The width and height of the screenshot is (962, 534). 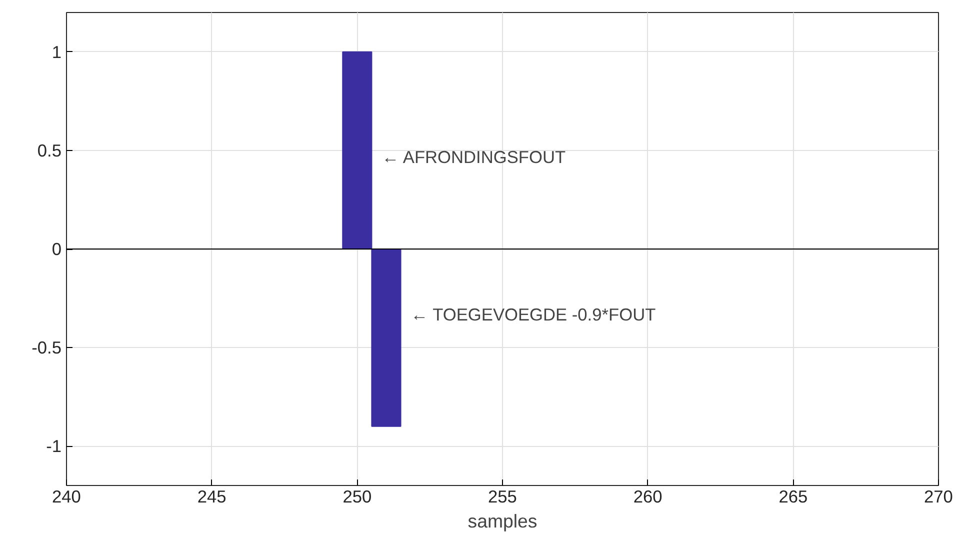 I want to click on x-tick-label: 240, so click(x=66, y=496).